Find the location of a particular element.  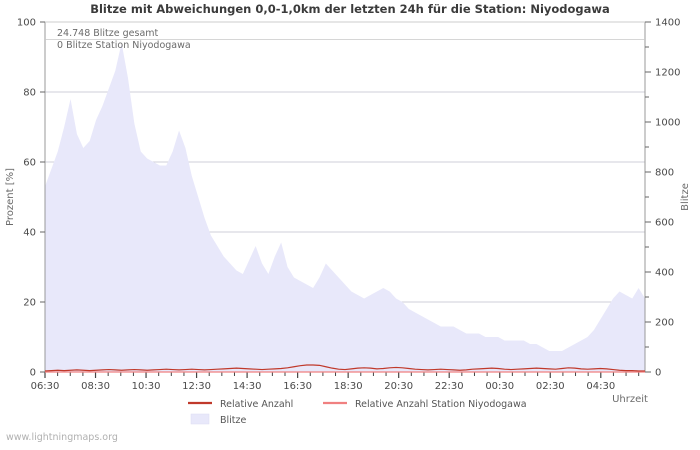

y2-axis-ticks is located at coordinates (648, 197).